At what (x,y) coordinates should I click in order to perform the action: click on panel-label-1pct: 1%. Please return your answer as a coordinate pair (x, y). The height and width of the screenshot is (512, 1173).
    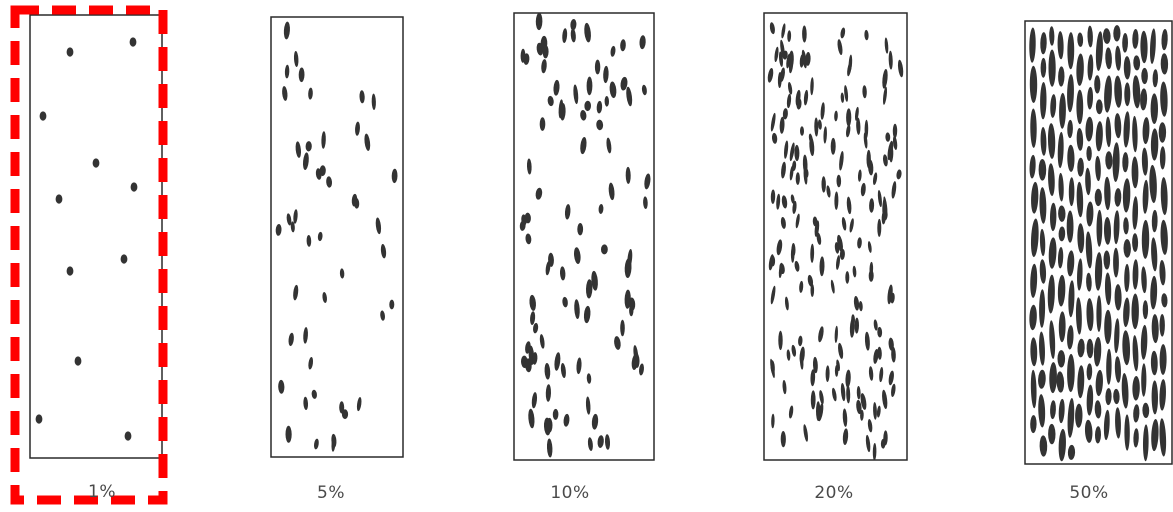
    Looking at the image, I should click on (102, 492).